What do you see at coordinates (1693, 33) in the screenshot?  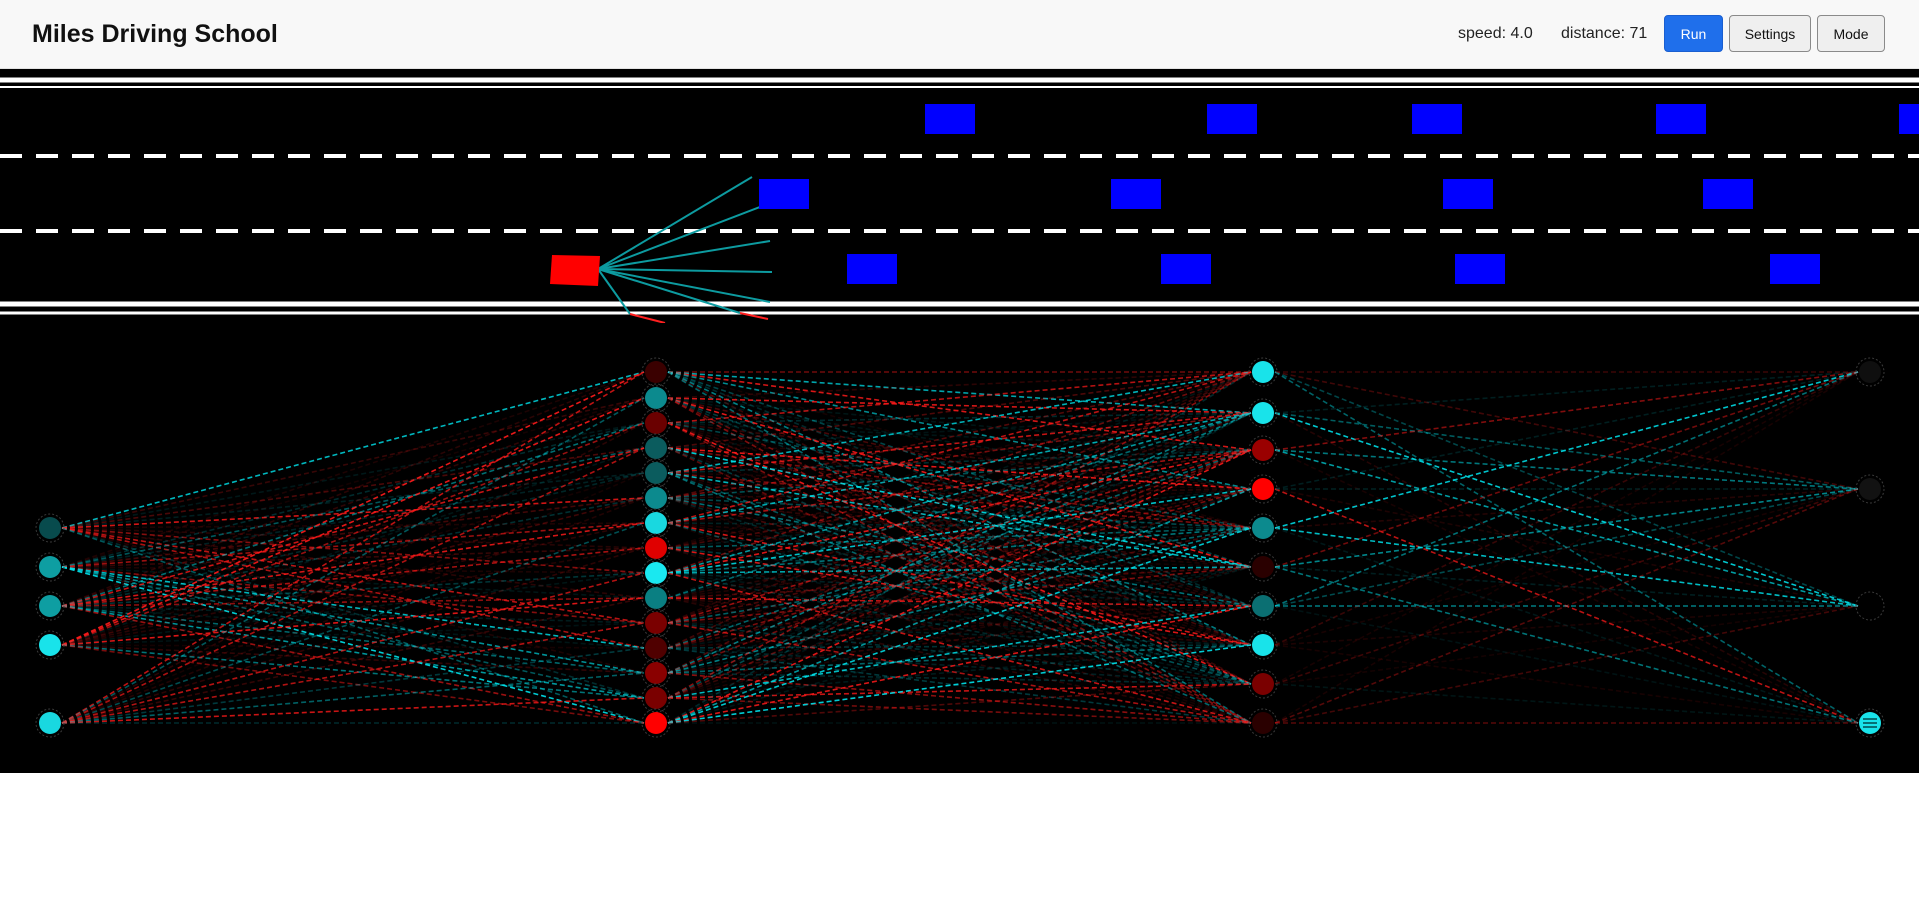 I see `run-button: Run` at bounding box center [1693, 33].